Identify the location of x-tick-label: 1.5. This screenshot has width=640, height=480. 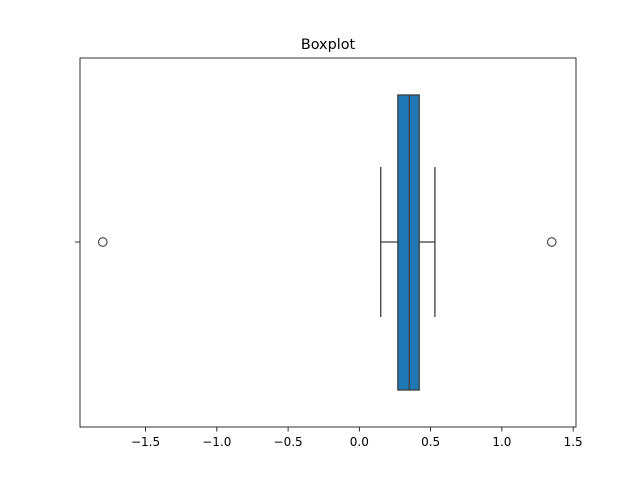
(573, 442).